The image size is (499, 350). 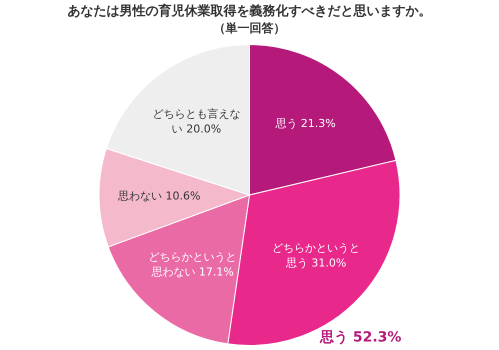 What do you see at coordinates (196, 121) in the screenshot?
I see `slice-label: どちらとも言えない 20.0%` at bounding box center [196, 121].